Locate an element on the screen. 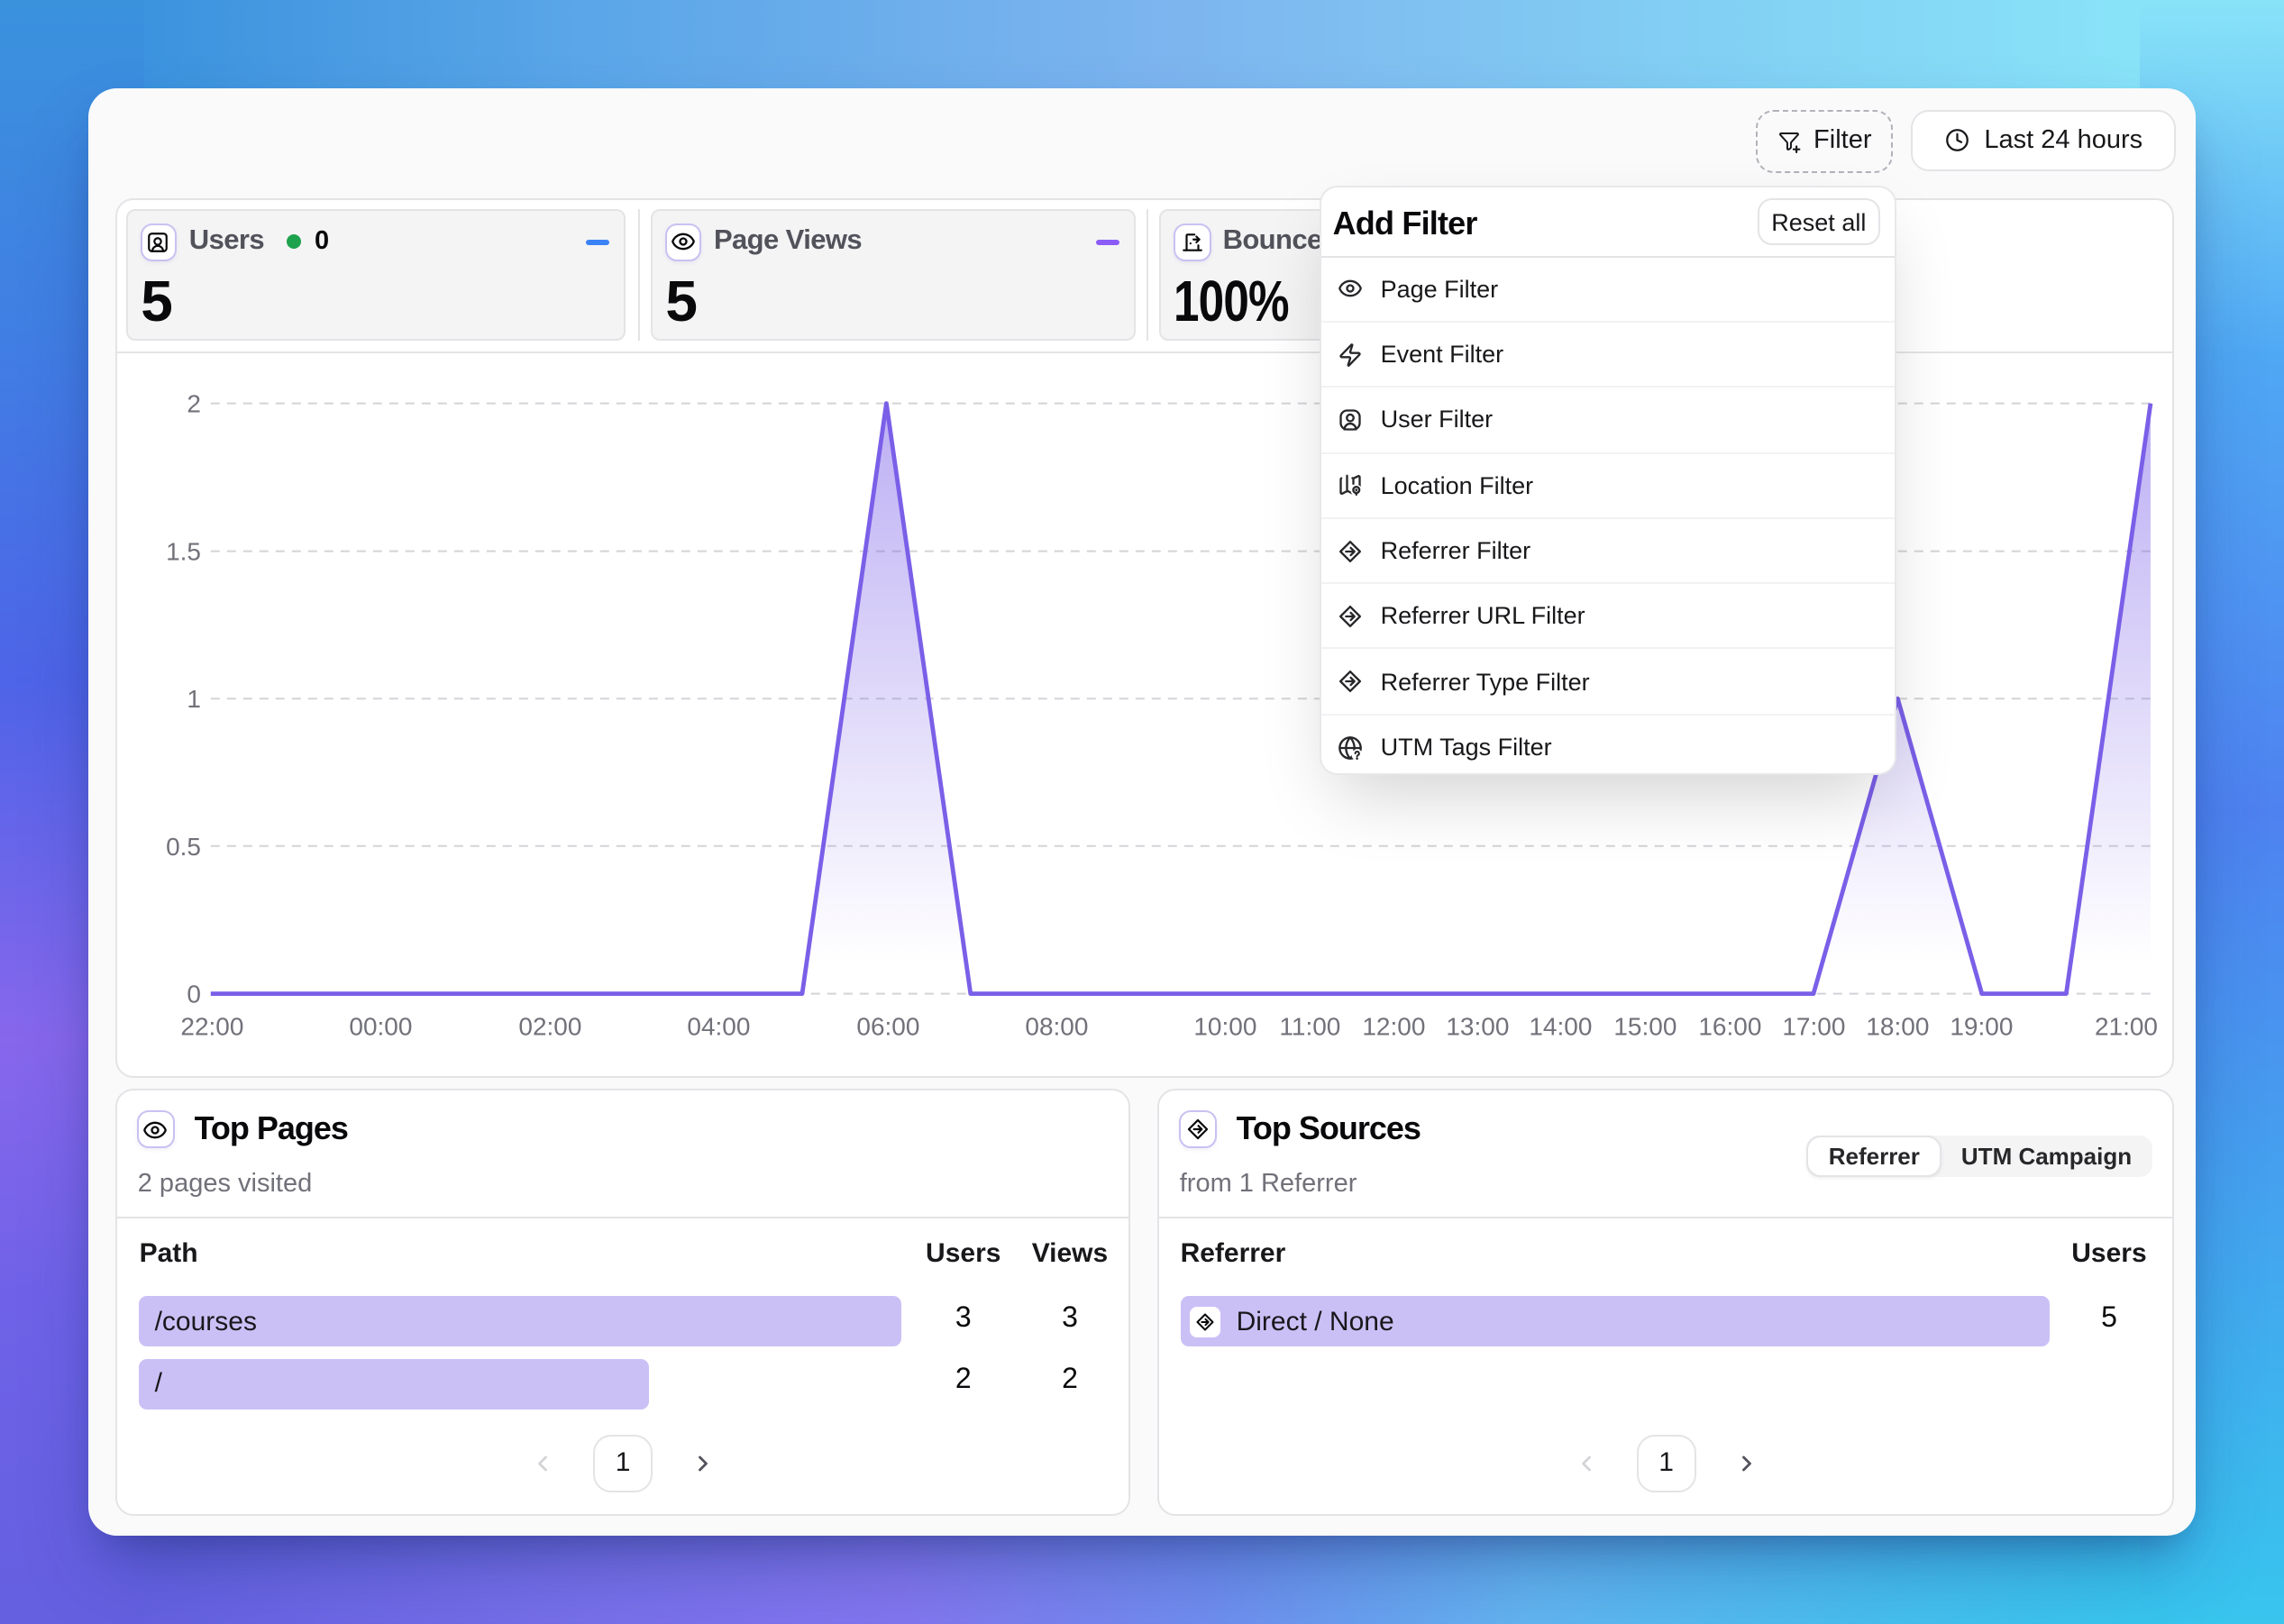 Image resolution: width=2284 pixels, height=1624 pixels. svg-text: 04:00 is located at coordinates (718, 1027).